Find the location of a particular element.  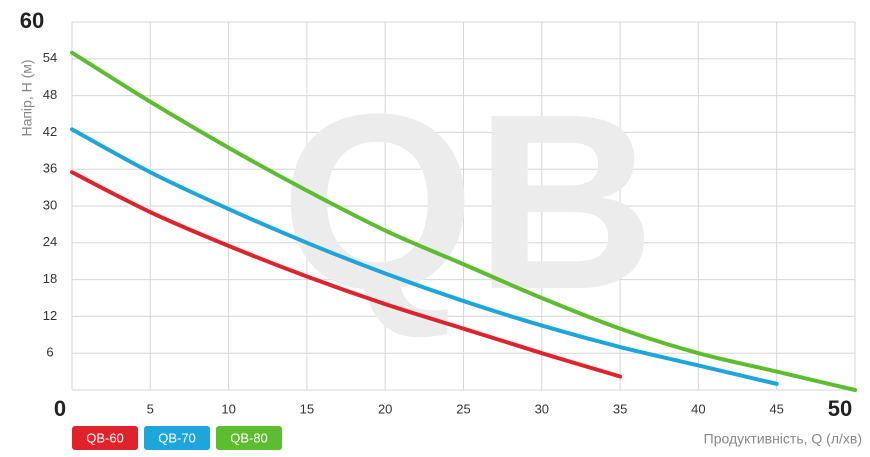

y-tick-label: 42 is located at coordinates (50, 131).